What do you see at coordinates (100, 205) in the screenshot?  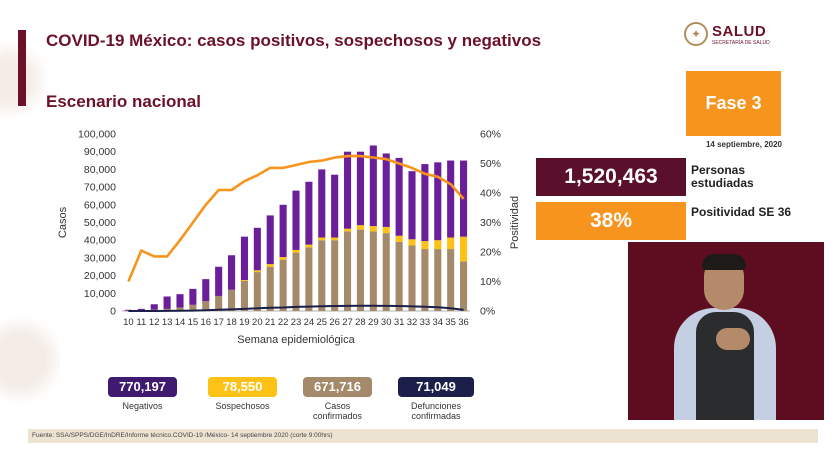 I see `y-tick-label: 60,000` at bounding box center [100, 205].